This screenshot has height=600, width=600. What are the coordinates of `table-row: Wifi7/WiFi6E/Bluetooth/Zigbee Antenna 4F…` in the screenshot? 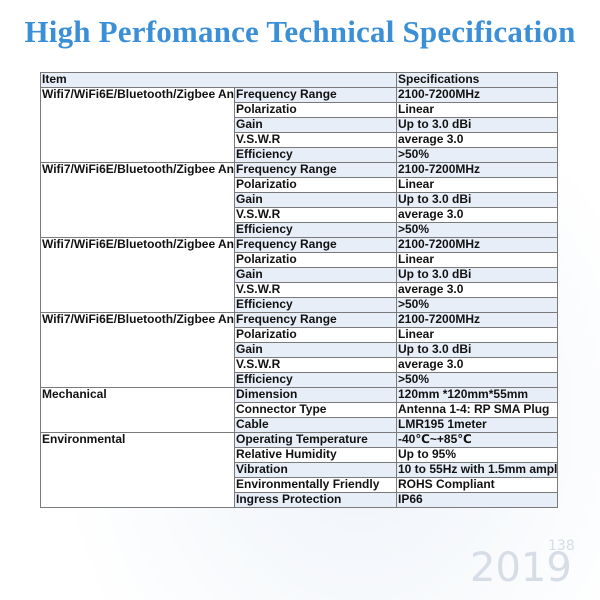 It's located at (299, 350).